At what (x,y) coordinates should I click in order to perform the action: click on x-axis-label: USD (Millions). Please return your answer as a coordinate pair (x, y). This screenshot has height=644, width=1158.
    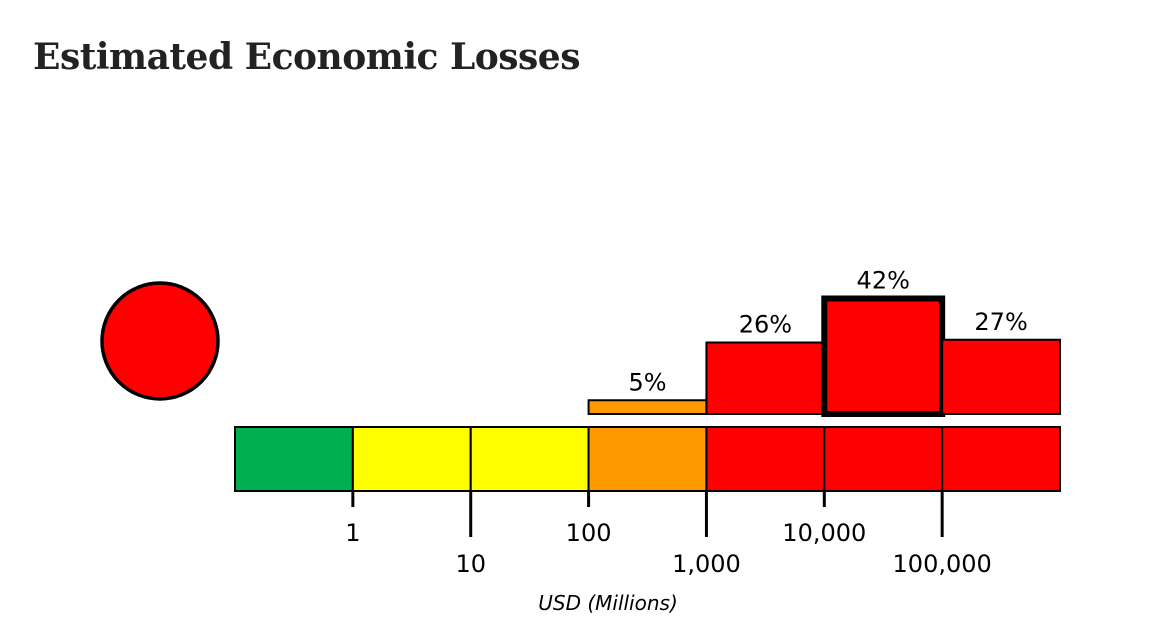
    Looking at the image, I should click on (608, 603).